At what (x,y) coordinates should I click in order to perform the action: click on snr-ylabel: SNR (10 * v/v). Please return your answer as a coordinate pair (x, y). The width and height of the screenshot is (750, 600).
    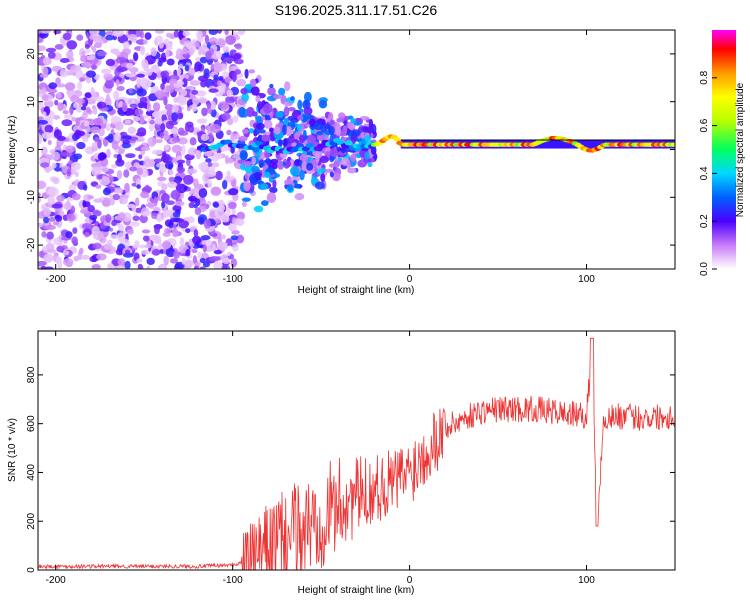
    Looking at the image, I should click on (12, 450).